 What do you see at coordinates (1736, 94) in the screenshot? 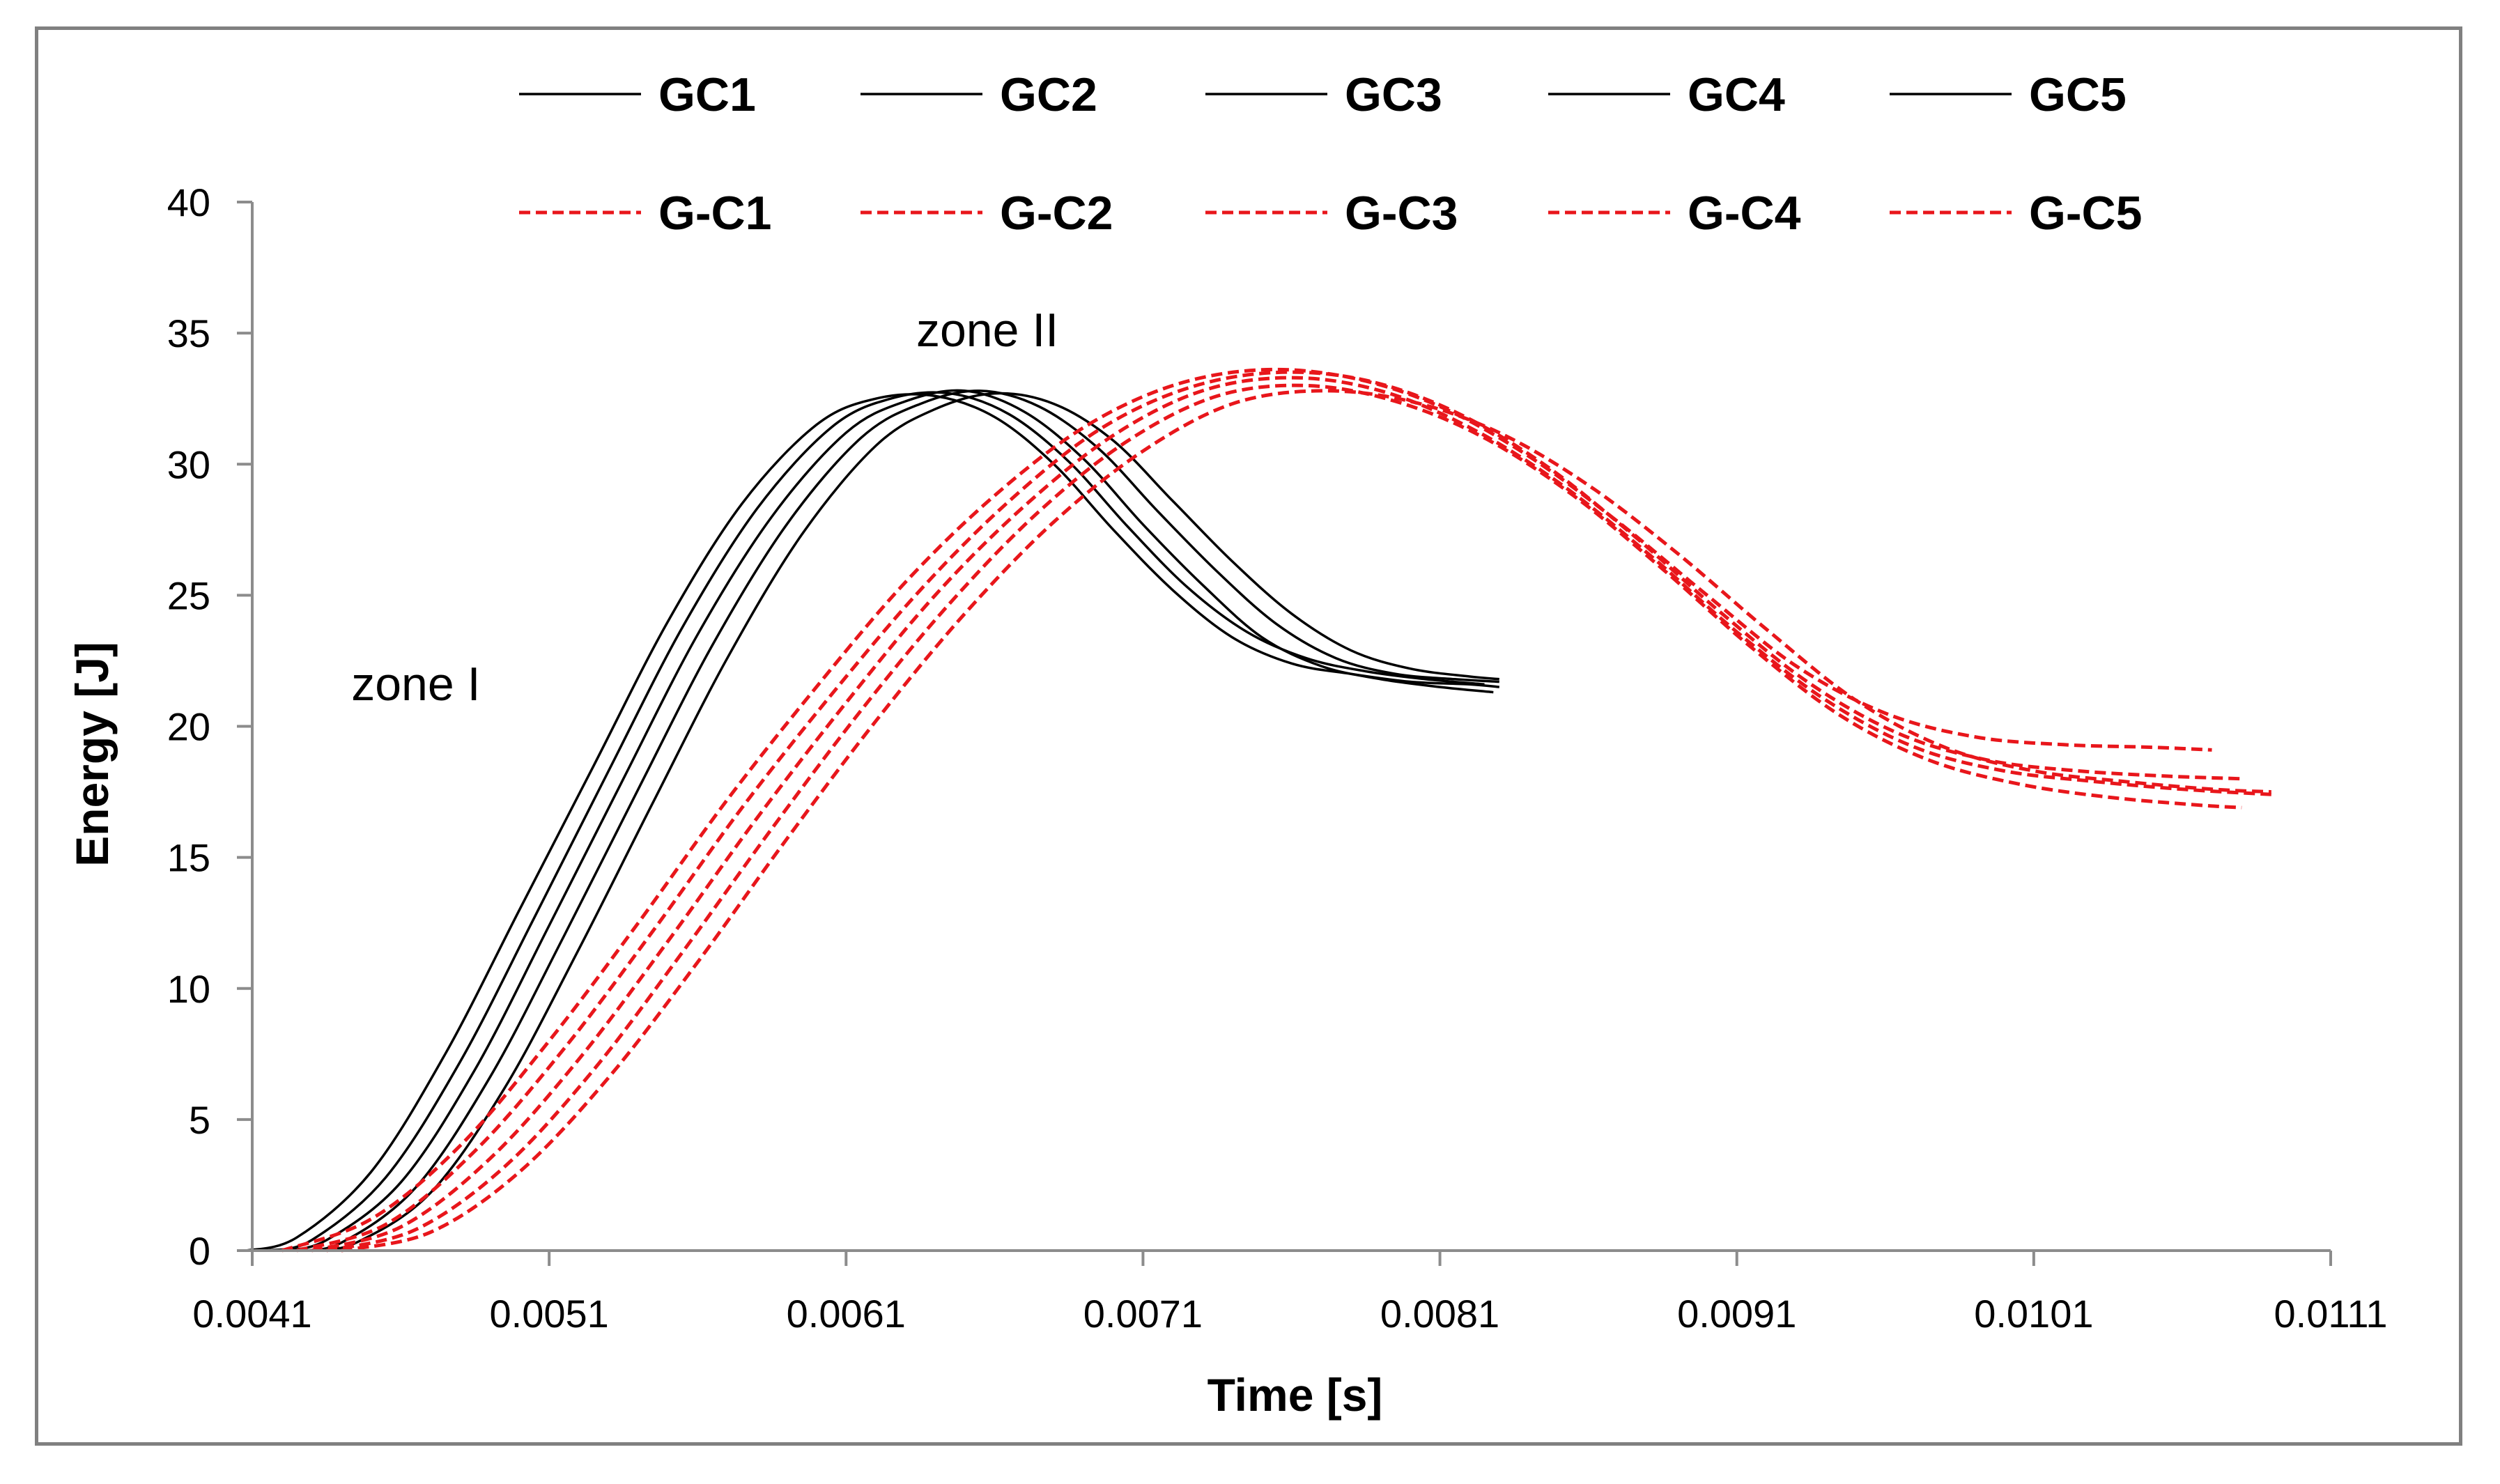
I see `legend-label-gc4: GC4` at bounding box center [1736, 94].